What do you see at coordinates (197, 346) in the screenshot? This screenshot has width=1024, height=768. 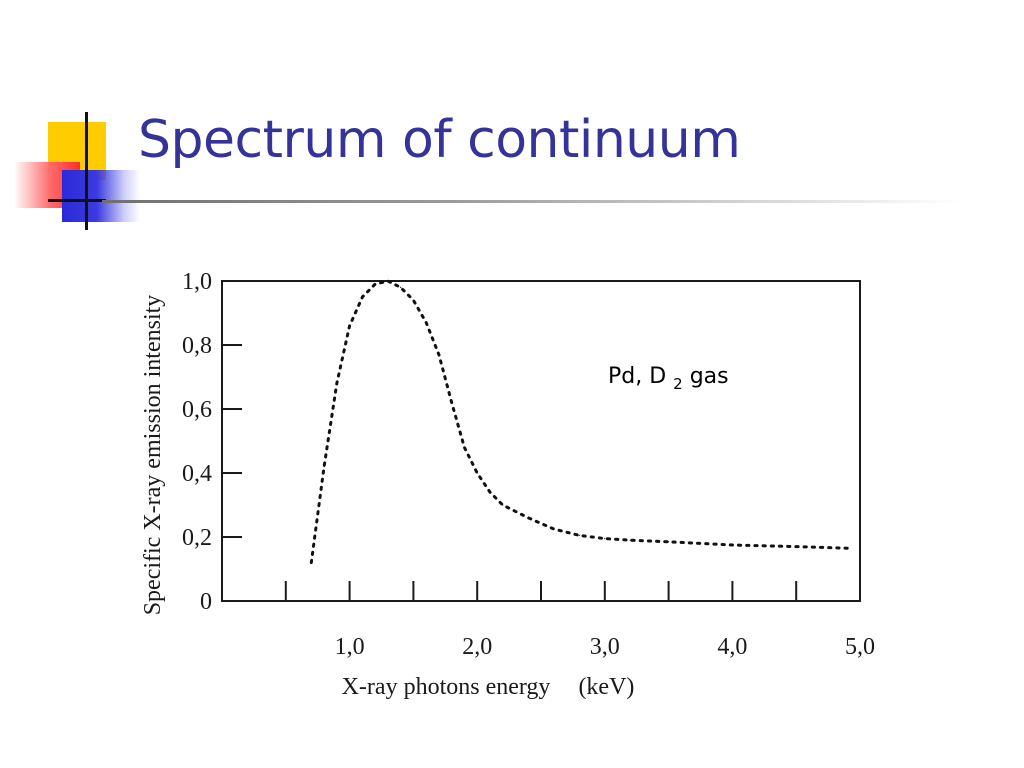 I see `y-tick-label: 0,8` at bounding box center [197, 346].